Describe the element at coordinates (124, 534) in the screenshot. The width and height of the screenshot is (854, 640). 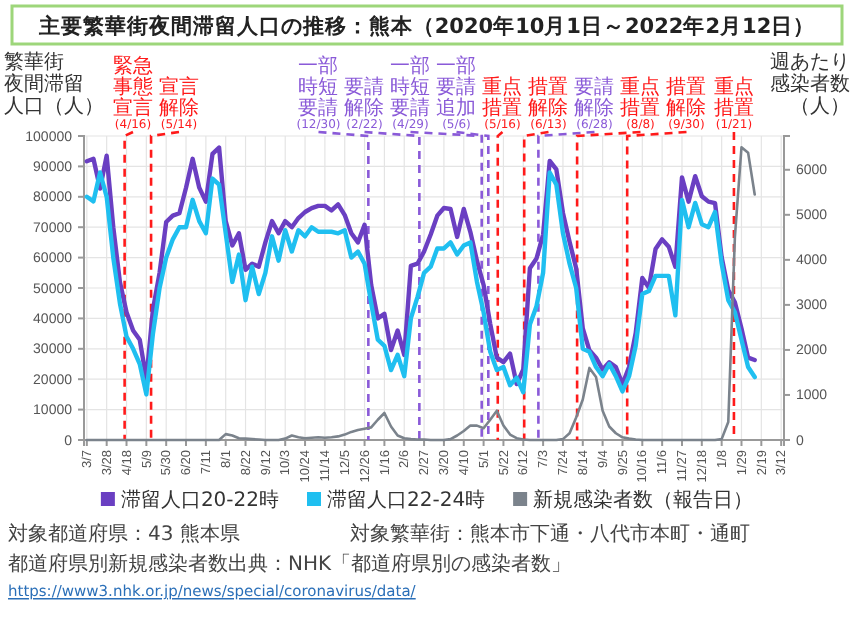
I see `text: 対象都道府県：43 熊本県` at that location.